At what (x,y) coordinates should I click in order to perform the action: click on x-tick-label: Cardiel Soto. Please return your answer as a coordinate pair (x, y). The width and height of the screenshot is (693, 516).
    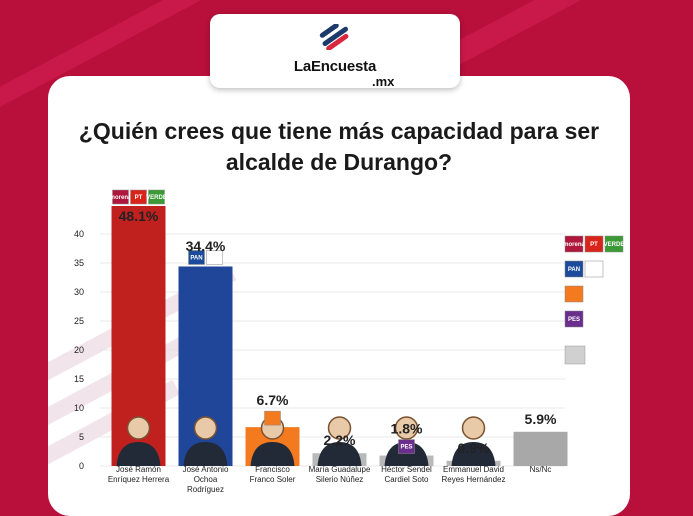
    Looking at the image, I should click on (406, 479).